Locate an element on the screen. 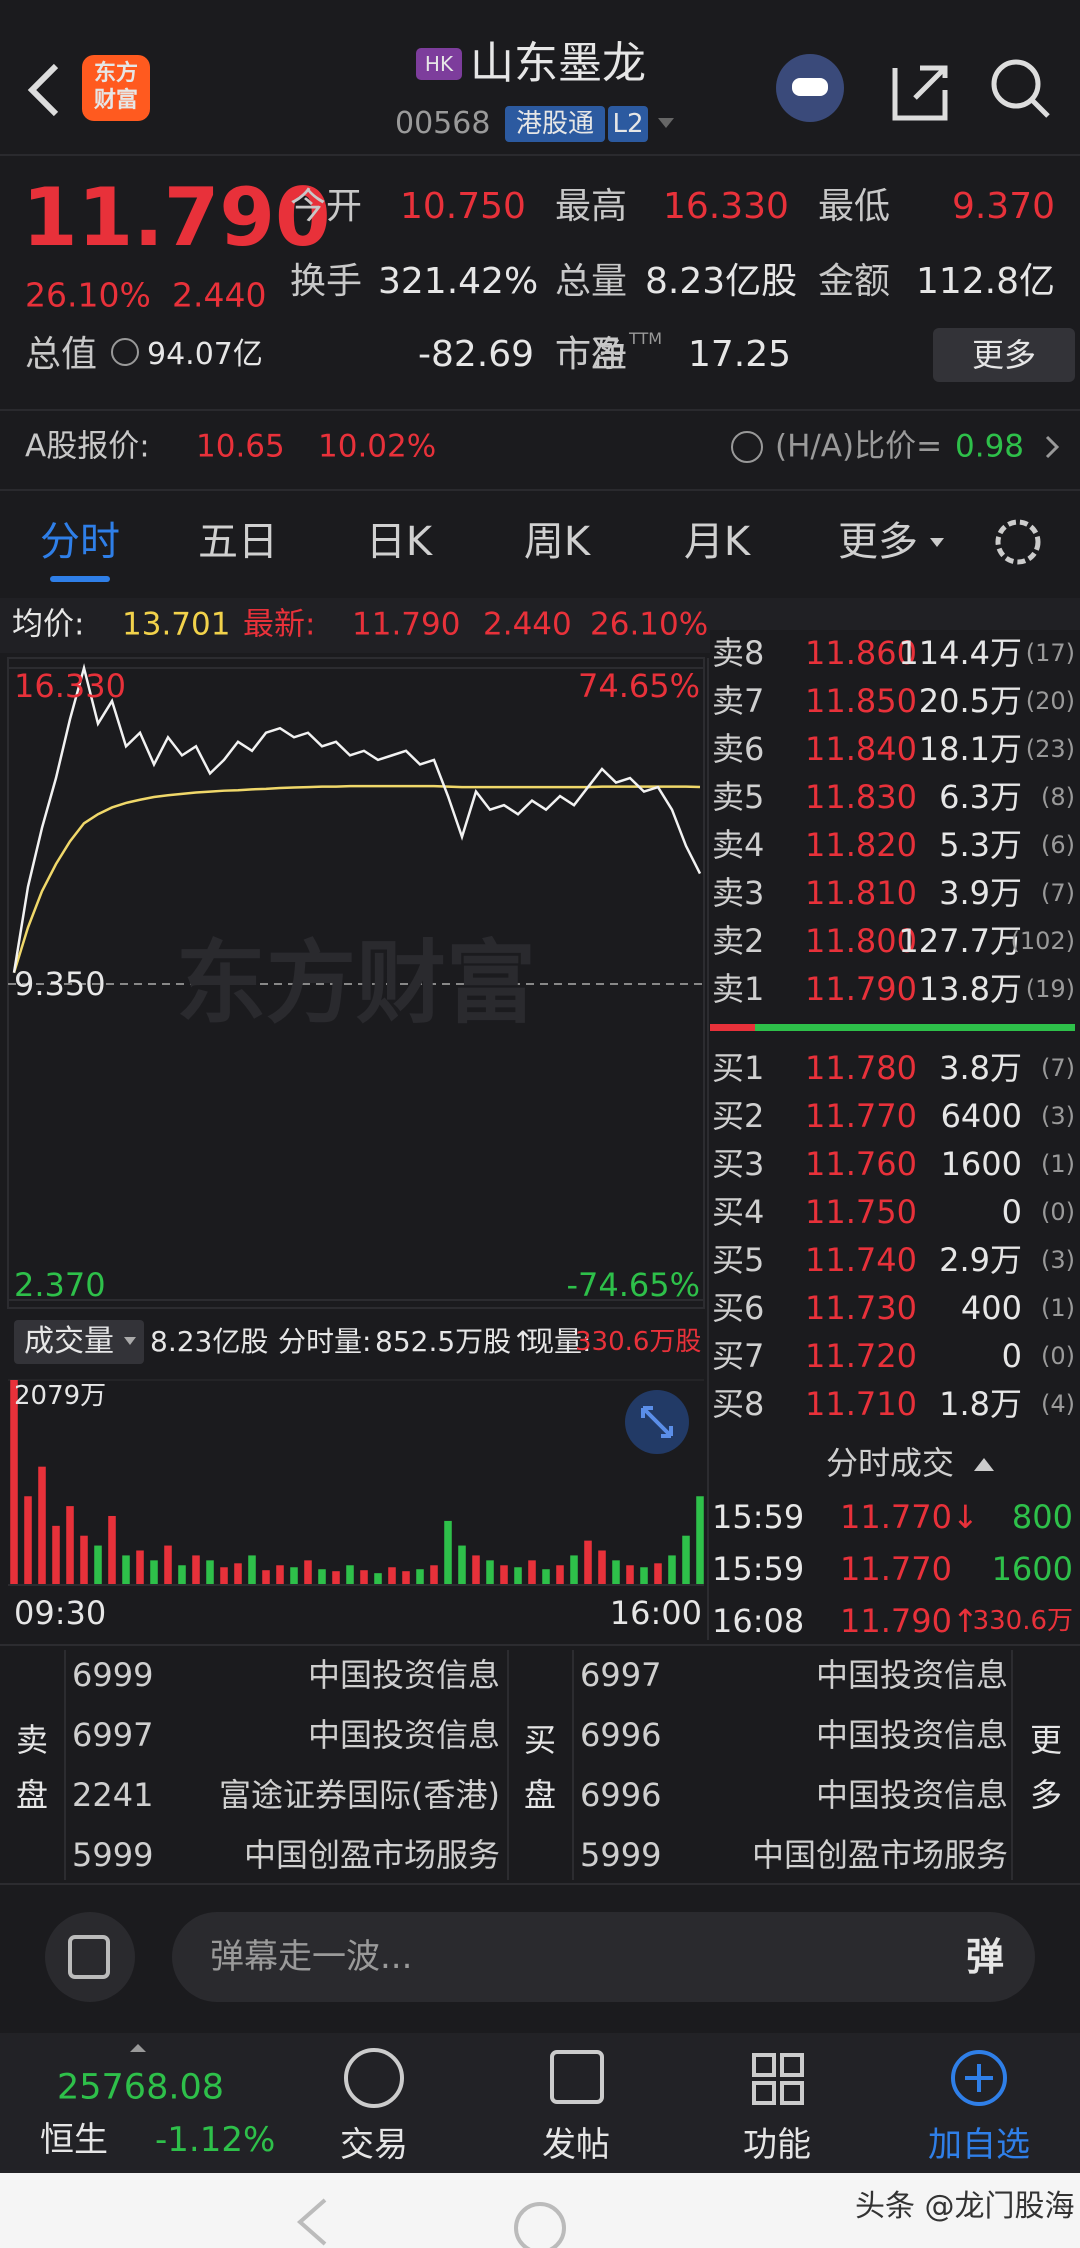 This screenshot has width=1080, height=2248. ratio: 0.98 is located at coordinates (990, 446).